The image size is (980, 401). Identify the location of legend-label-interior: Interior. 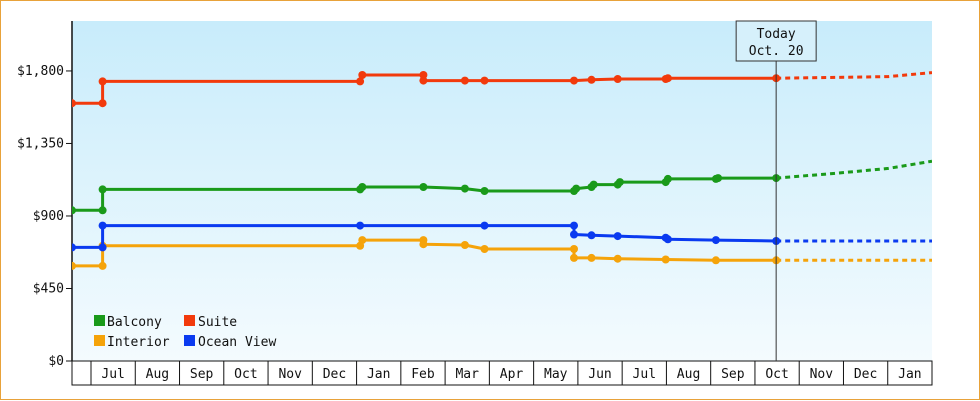
(138, 342).